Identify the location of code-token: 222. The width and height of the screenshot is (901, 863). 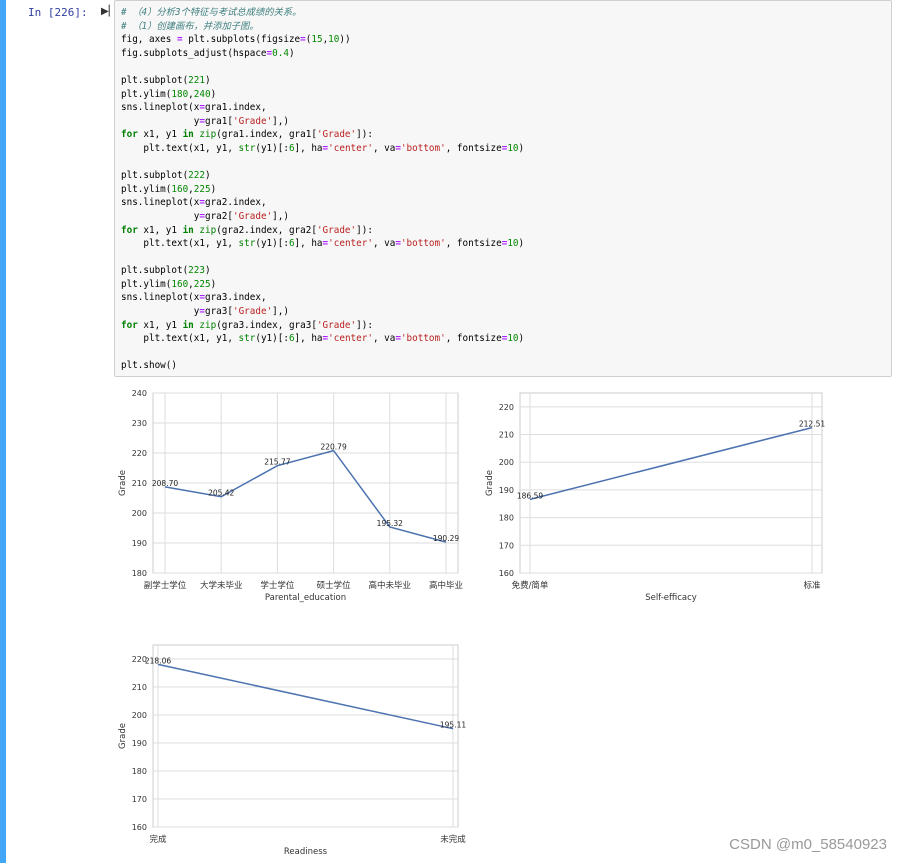
(196, 176).